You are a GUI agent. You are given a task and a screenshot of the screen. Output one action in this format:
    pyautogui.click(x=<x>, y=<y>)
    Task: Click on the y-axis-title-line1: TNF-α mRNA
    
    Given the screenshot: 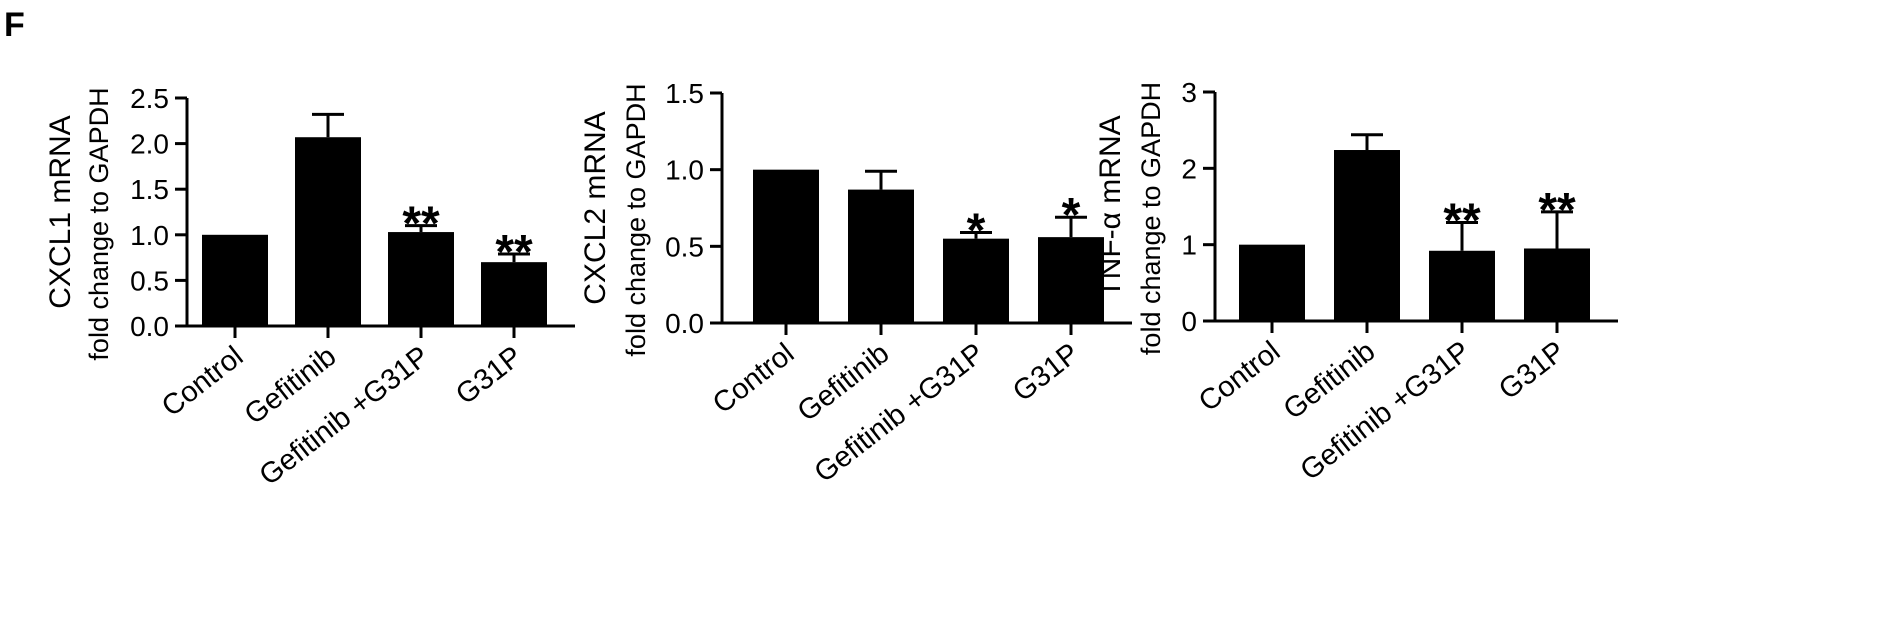 What is the action you would take?
    pyautogui.click(x=1110, y=206)
    